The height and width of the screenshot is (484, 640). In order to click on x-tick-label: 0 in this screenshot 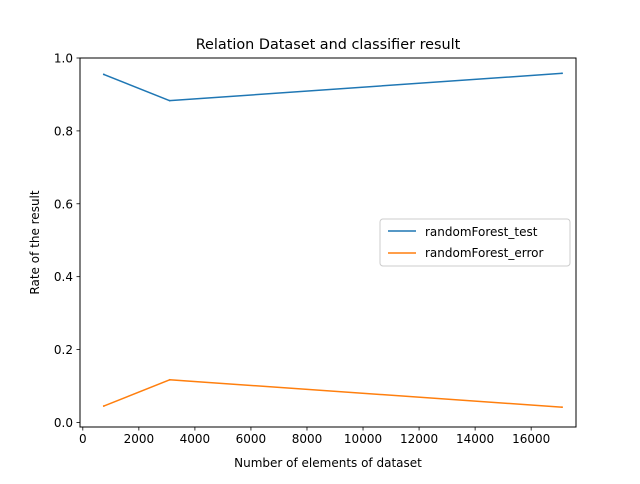, I will do `click(83, 439)`.